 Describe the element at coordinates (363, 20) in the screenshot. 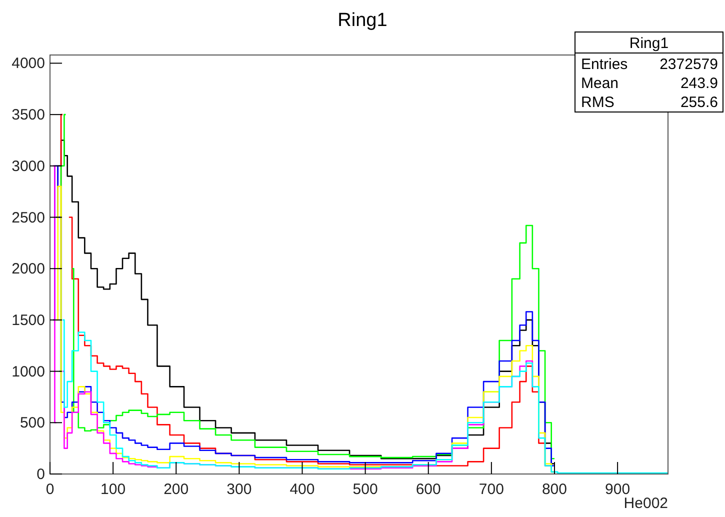

I see `chart-title: Ring1` at that location.